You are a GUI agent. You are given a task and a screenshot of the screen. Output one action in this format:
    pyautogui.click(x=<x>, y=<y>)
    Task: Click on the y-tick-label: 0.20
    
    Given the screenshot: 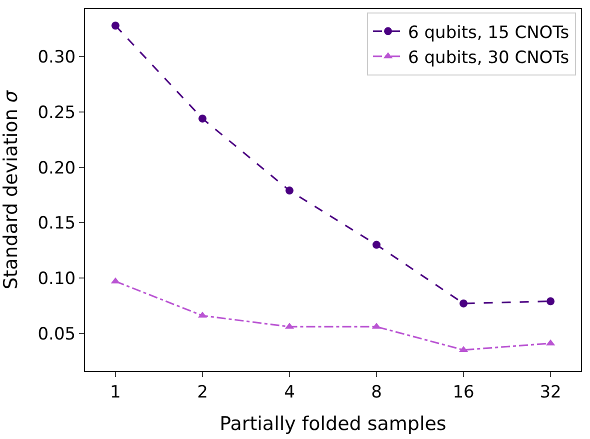 What is the action you would take?
    pyautogui.click(x=57, y=168)
    